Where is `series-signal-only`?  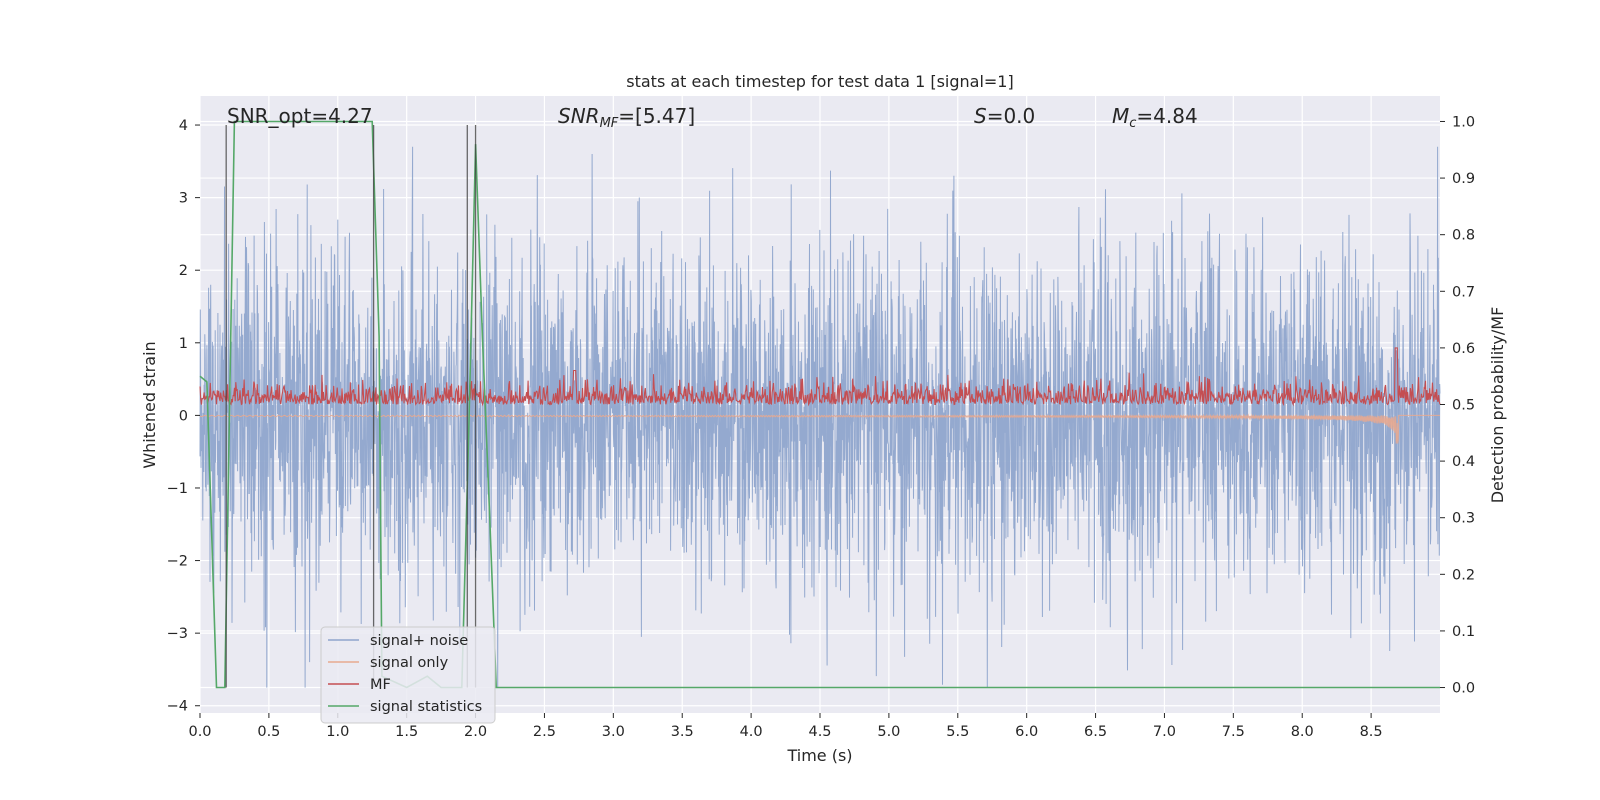
series-signal-only is located at coordinates (819, 428).